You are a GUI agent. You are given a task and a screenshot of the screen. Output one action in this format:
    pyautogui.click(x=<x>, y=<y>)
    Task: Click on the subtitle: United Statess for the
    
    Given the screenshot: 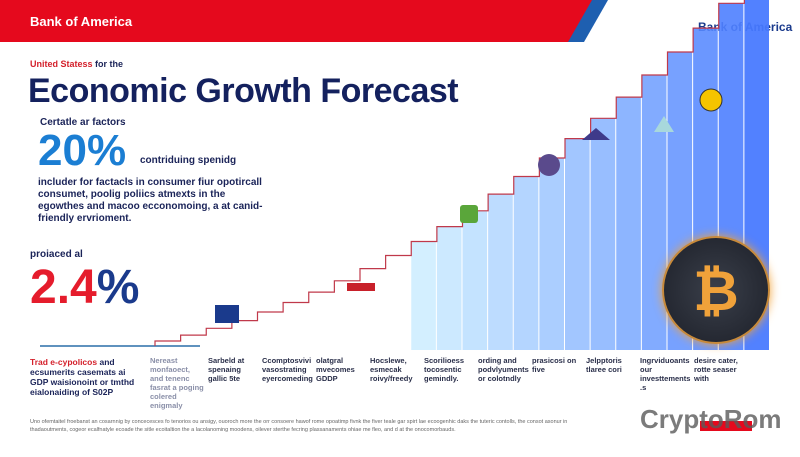 What is the action you would take?
    pyautogui.click(x=76, y=64)
    